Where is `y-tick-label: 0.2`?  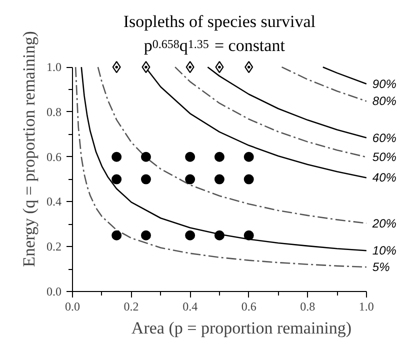
y-tick-label: 0.2 is located at coordinates (54, 247).